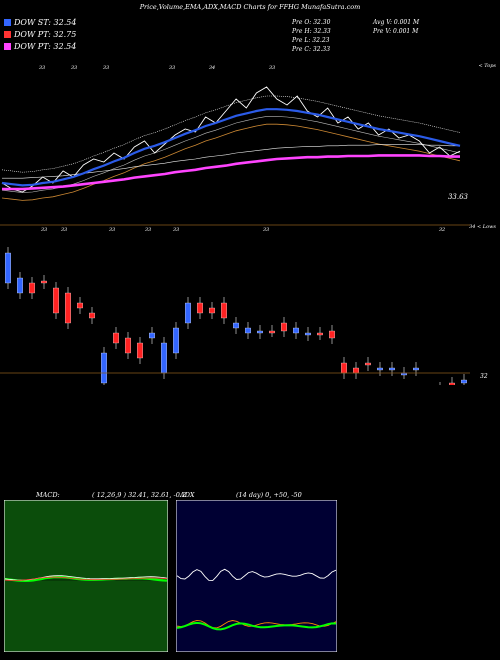  Describe the element at coordinates (45, 34) in the screenshot. I see `legend-label: DOW PT: 32.75` at that location.